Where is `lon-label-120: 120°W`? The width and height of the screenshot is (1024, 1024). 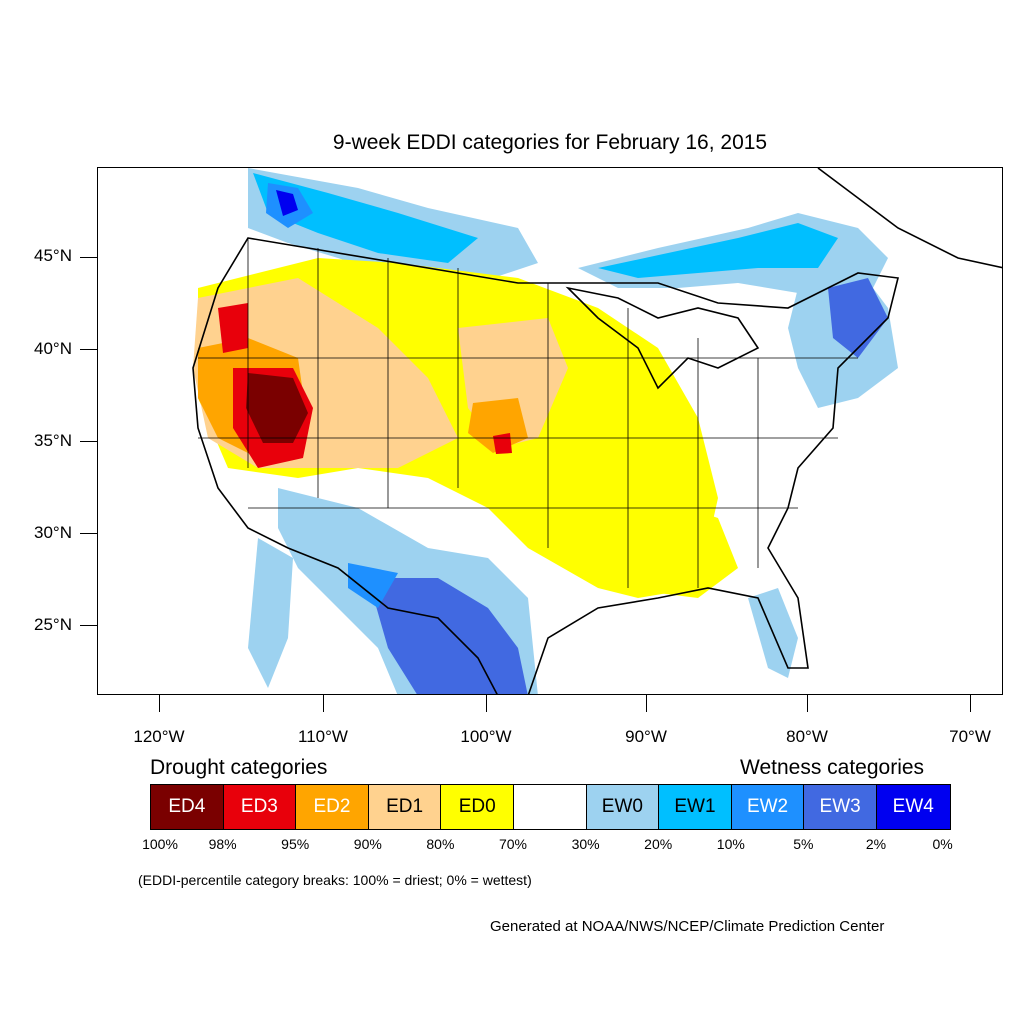
lon-label-120: 120°W is located at coordinates (159, 736).